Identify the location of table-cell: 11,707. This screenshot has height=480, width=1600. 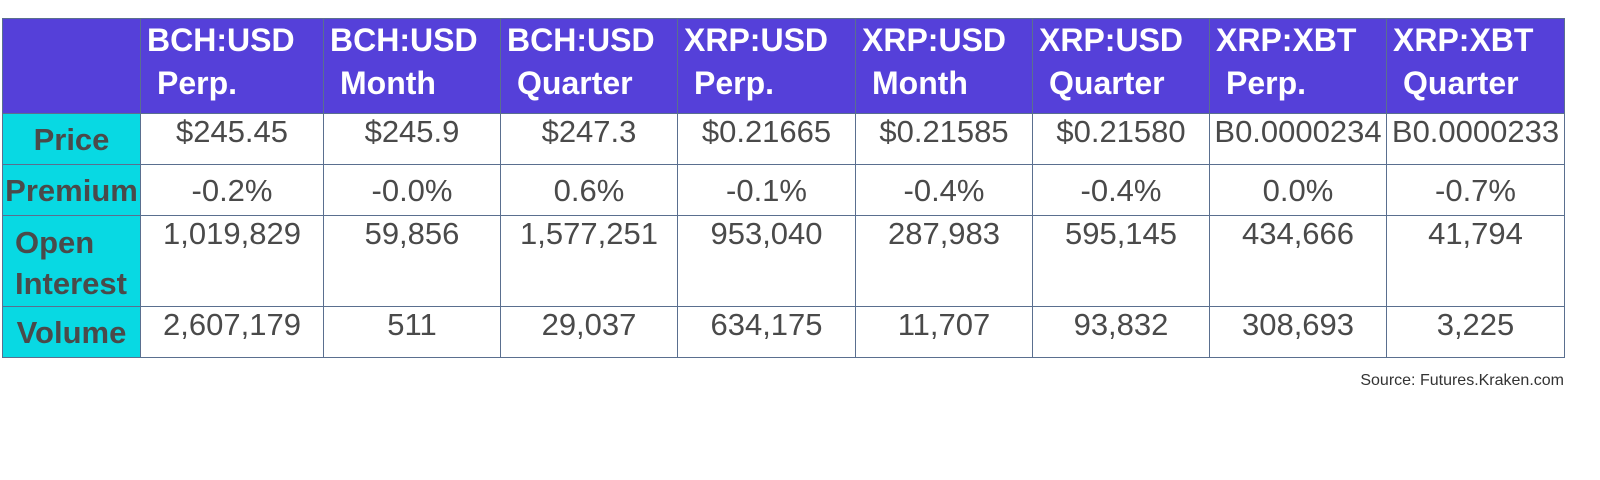
(944, 332).